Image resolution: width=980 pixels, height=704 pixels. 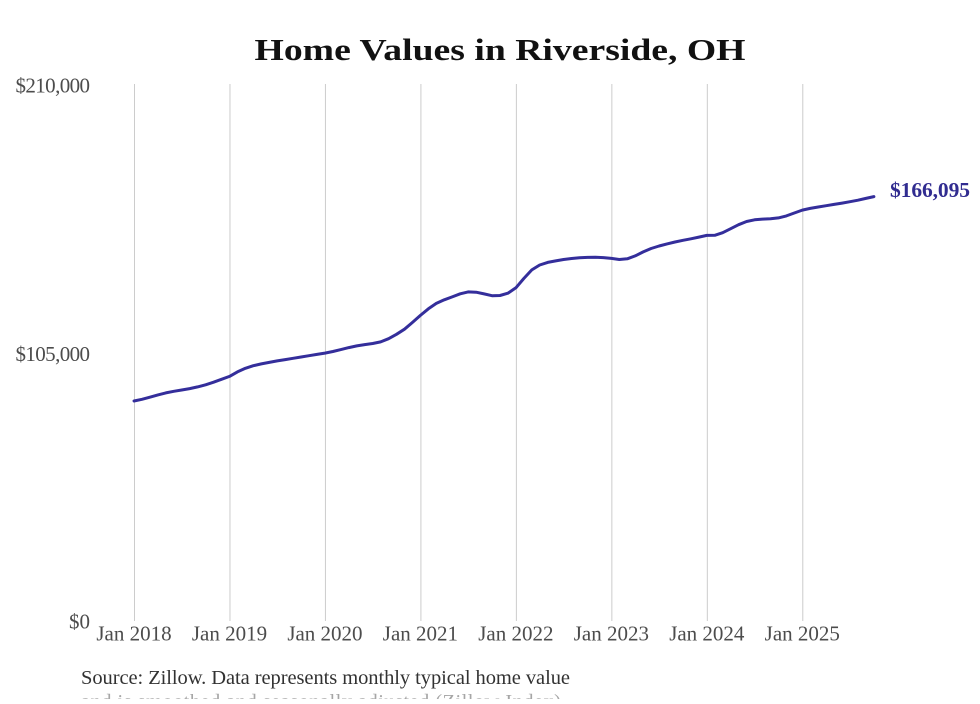 I want to click on svg-text: Jan 2021, so click(x=420, y=634).